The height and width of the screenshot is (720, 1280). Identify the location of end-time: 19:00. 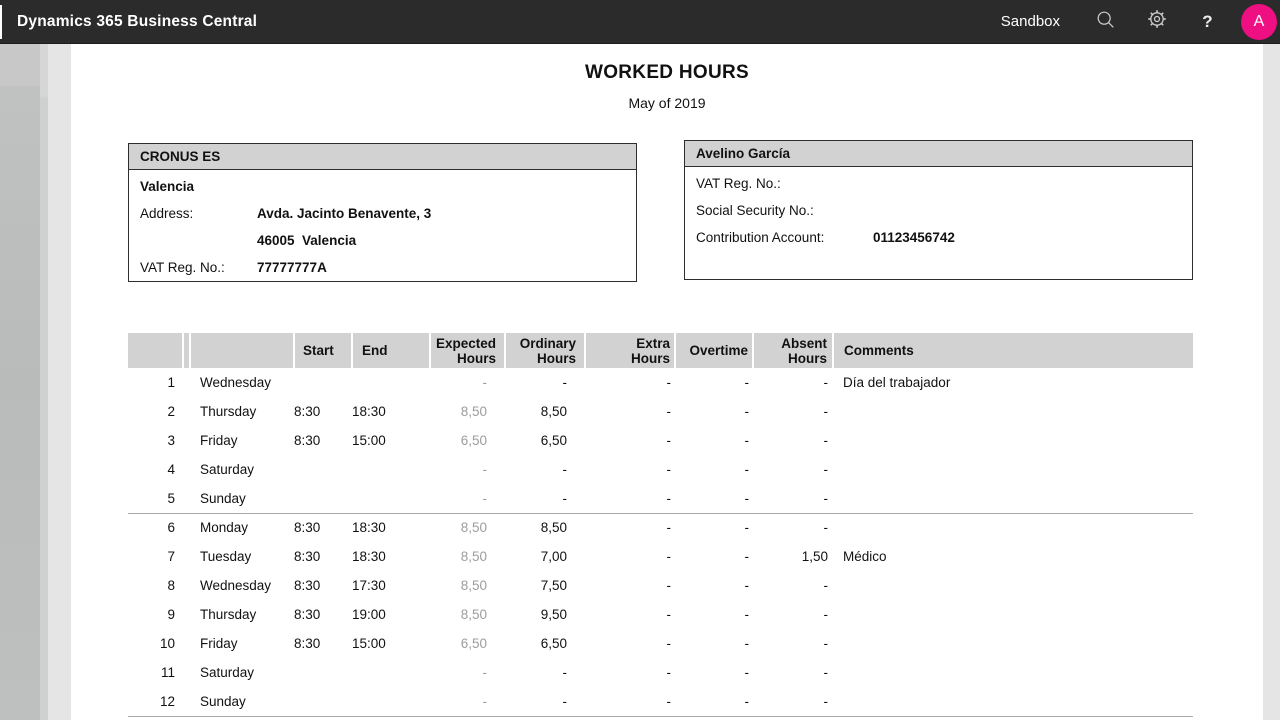
(369, 614).